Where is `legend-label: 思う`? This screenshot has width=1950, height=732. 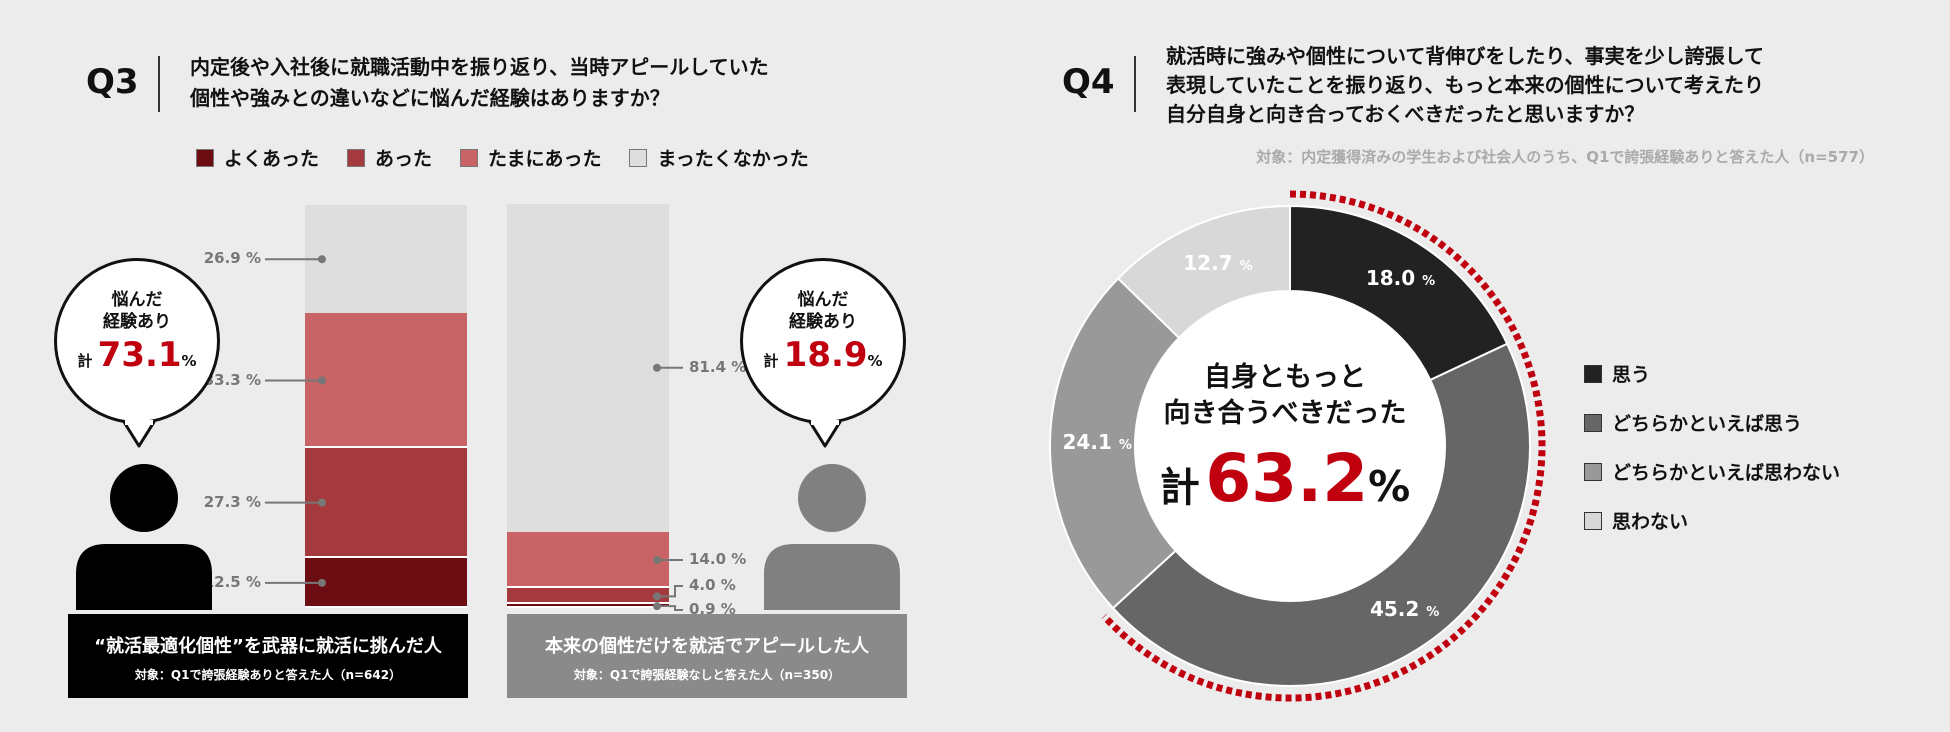
legend-label: 思う is located at coordinates (1631, 375).